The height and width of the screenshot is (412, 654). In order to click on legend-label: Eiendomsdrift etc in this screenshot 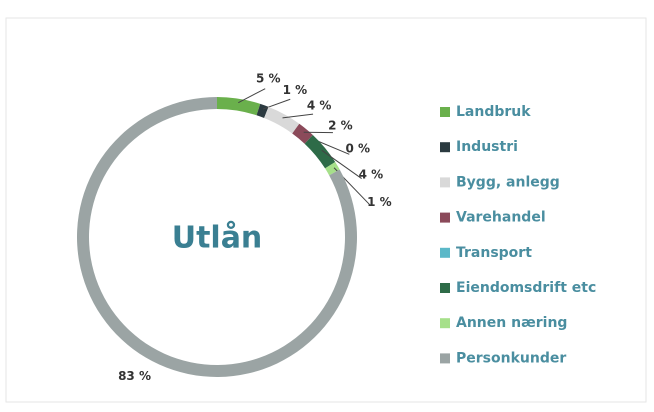, I will do `click(526, 288)`.